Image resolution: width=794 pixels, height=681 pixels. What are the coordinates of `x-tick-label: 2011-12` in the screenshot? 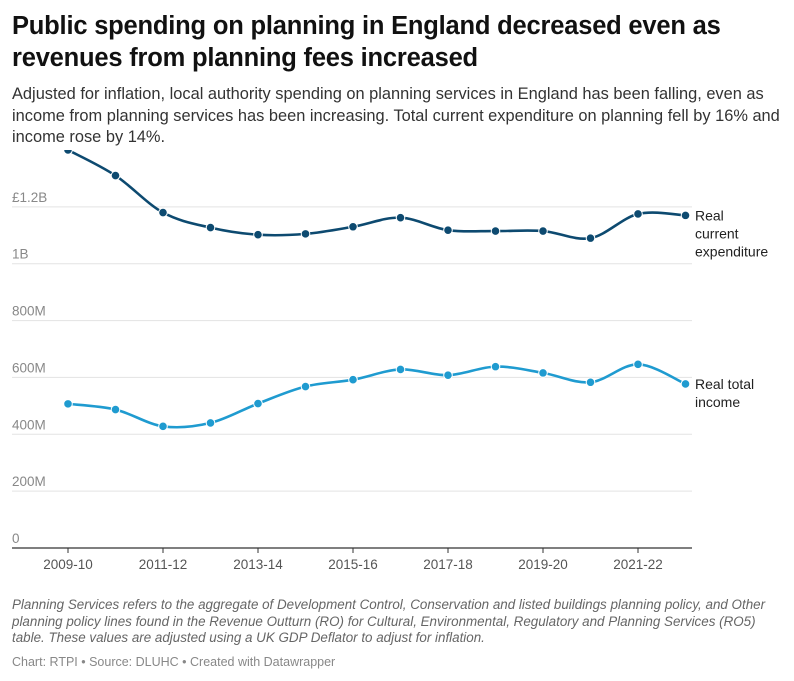 It's located at (163, 564).